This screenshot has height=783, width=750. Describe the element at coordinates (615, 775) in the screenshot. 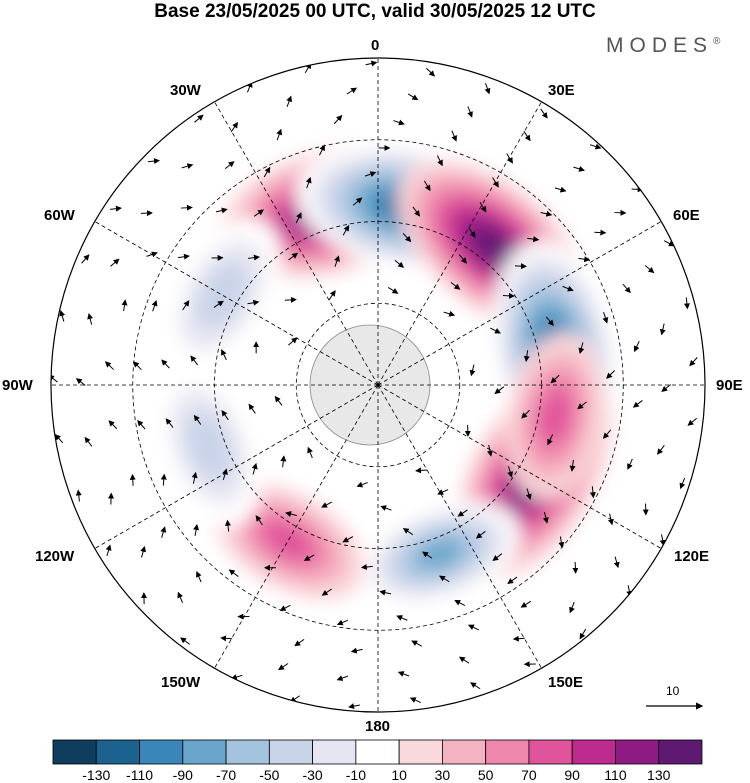

I see `colorbar-tick-label: 110` at that location.